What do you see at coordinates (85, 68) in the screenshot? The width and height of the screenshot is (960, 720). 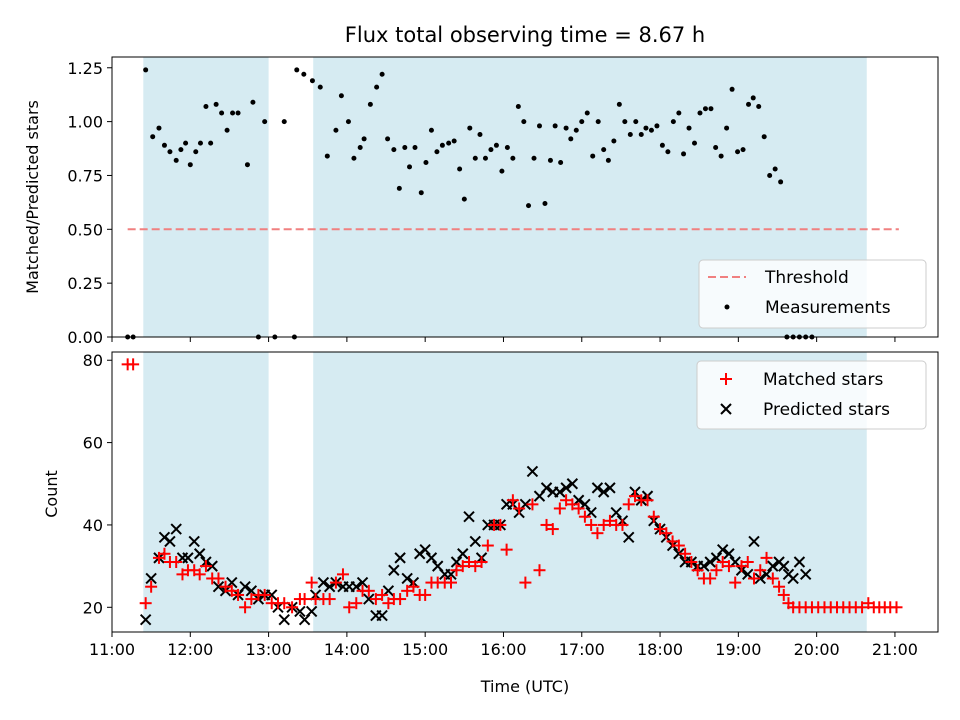 I see `top-ytick-label: 1.25` at bounding box center [85, 68].